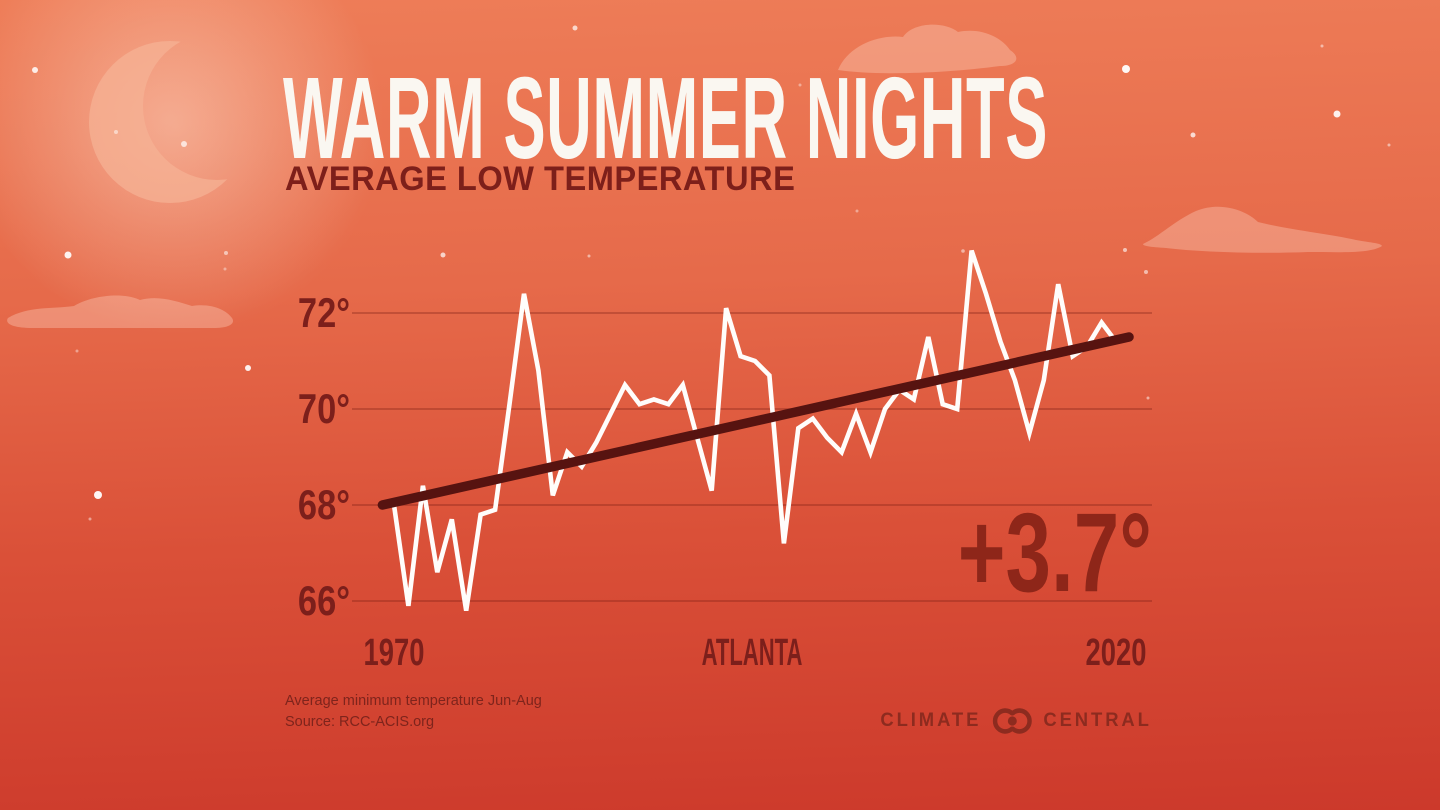  Describe the element at coordinates (413, 701) in the screenshot. I see `footnote-line-1: Average minimum temperature Jun-Aug` at that location.